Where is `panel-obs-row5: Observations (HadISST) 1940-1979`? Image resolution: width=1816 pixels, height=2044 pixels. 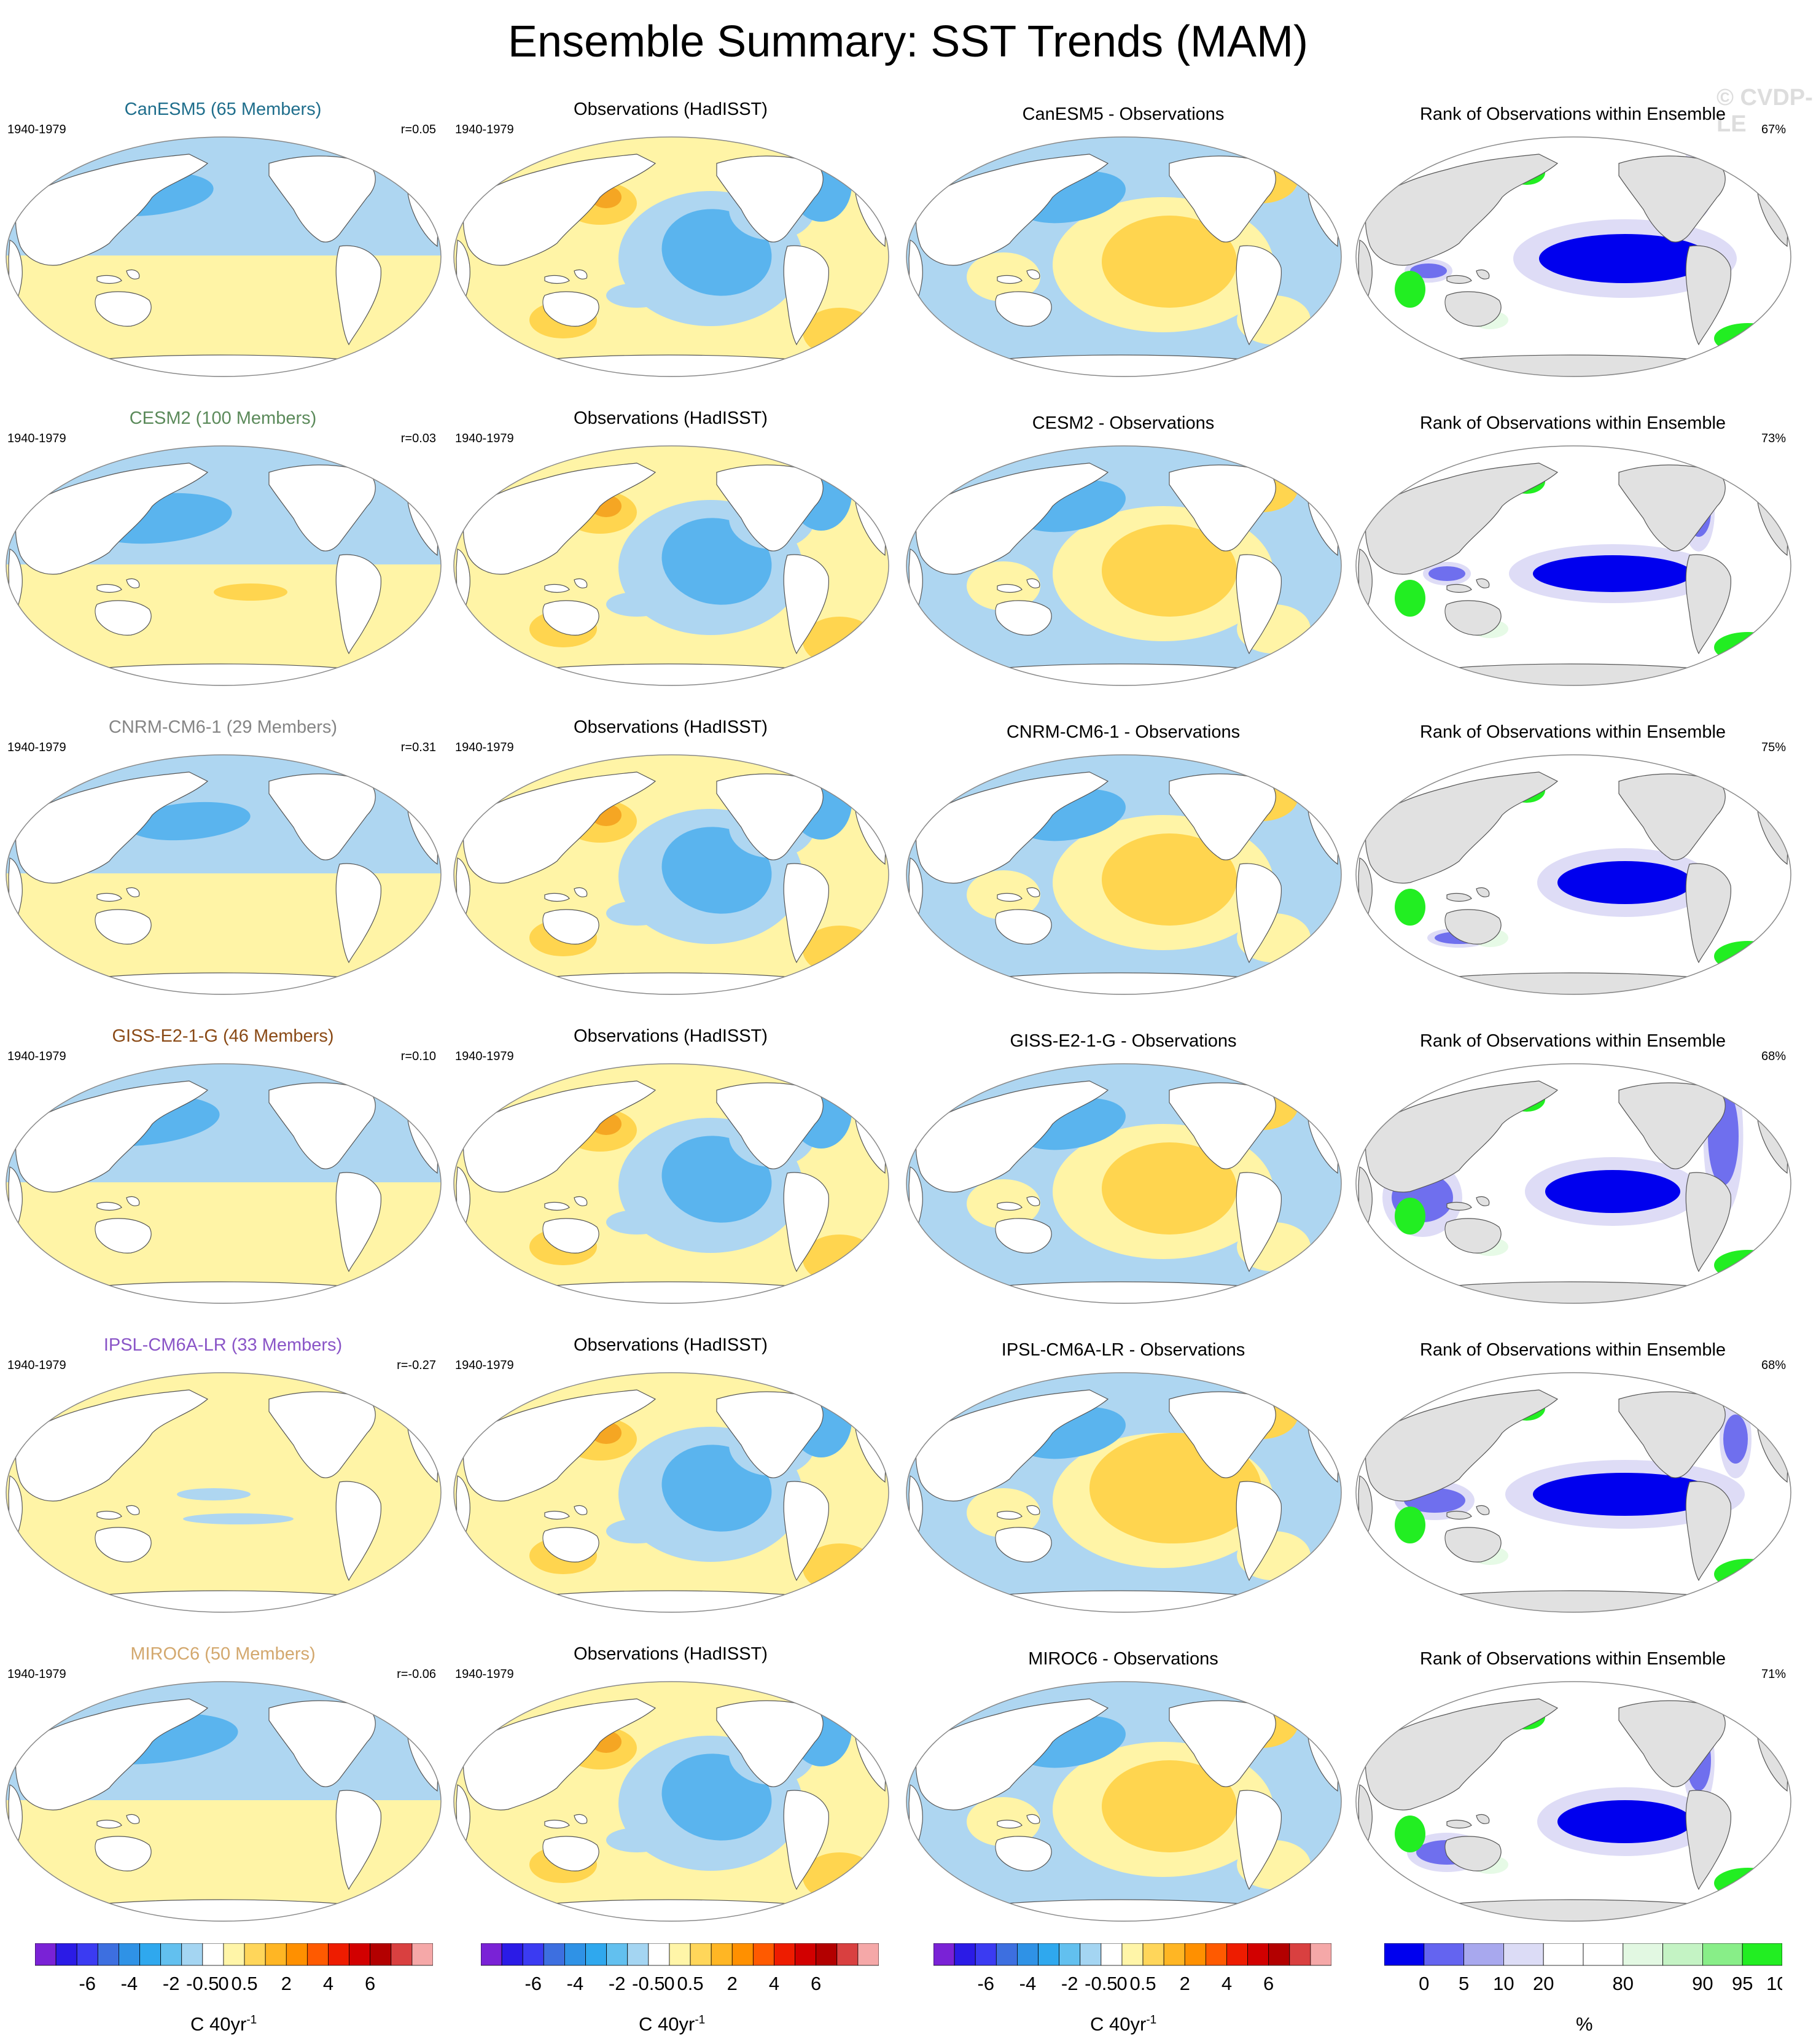 panel-obs-row5: Observations (HadISST) 1940-1979 is located at coordinates (671, 1466).